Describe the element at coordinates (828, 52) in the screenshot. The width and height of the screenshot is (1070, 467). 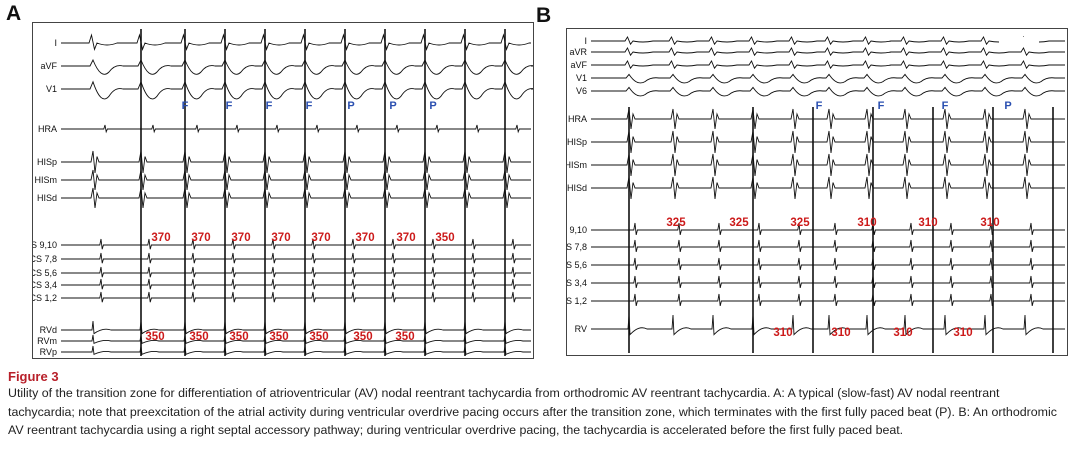
I see `trace-avr` at that location.